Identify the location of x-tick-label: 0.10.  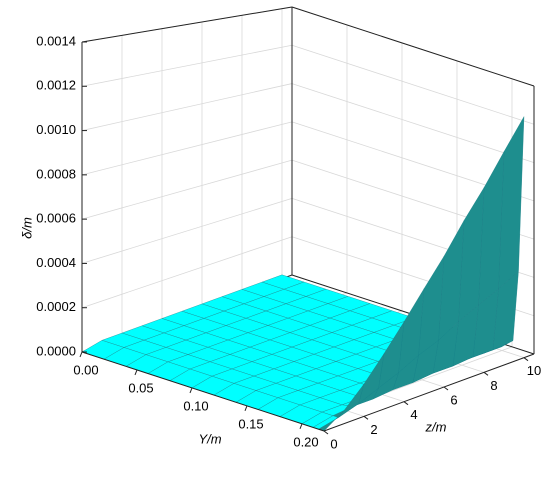
(195, 405).